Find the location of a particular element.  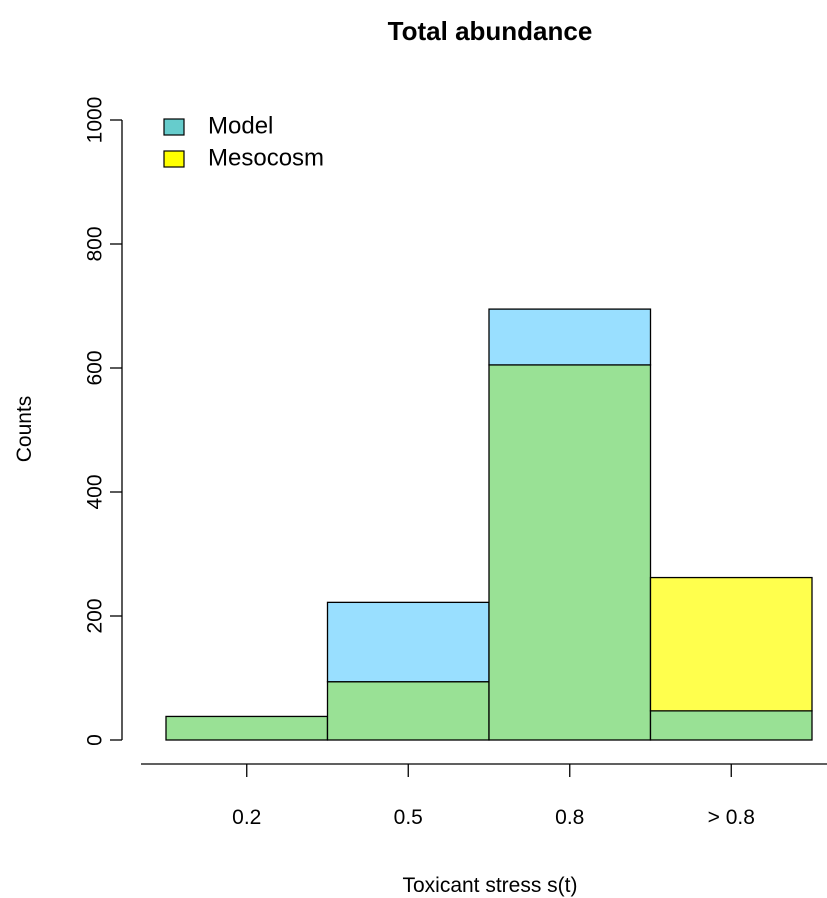

y-tick-label: 0 is located at coordinates (95, 740).